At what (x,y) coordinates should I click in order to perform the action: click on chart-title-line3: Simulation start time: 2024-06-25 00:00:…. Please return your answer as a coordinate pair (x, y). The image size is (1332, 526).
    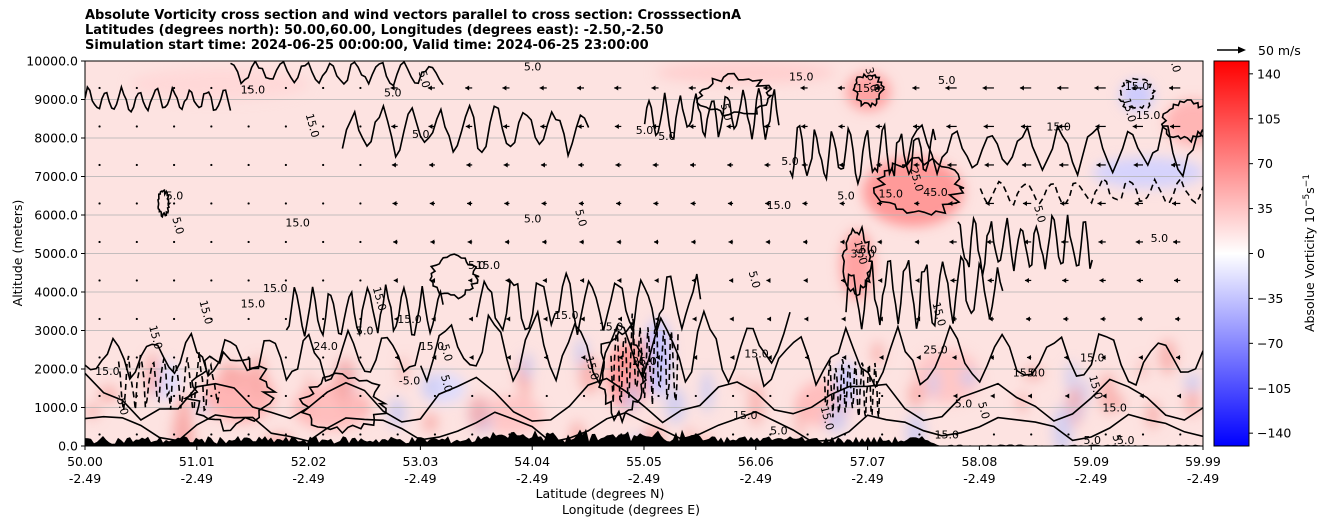
    Looking at the image, I should click on (367, 45).